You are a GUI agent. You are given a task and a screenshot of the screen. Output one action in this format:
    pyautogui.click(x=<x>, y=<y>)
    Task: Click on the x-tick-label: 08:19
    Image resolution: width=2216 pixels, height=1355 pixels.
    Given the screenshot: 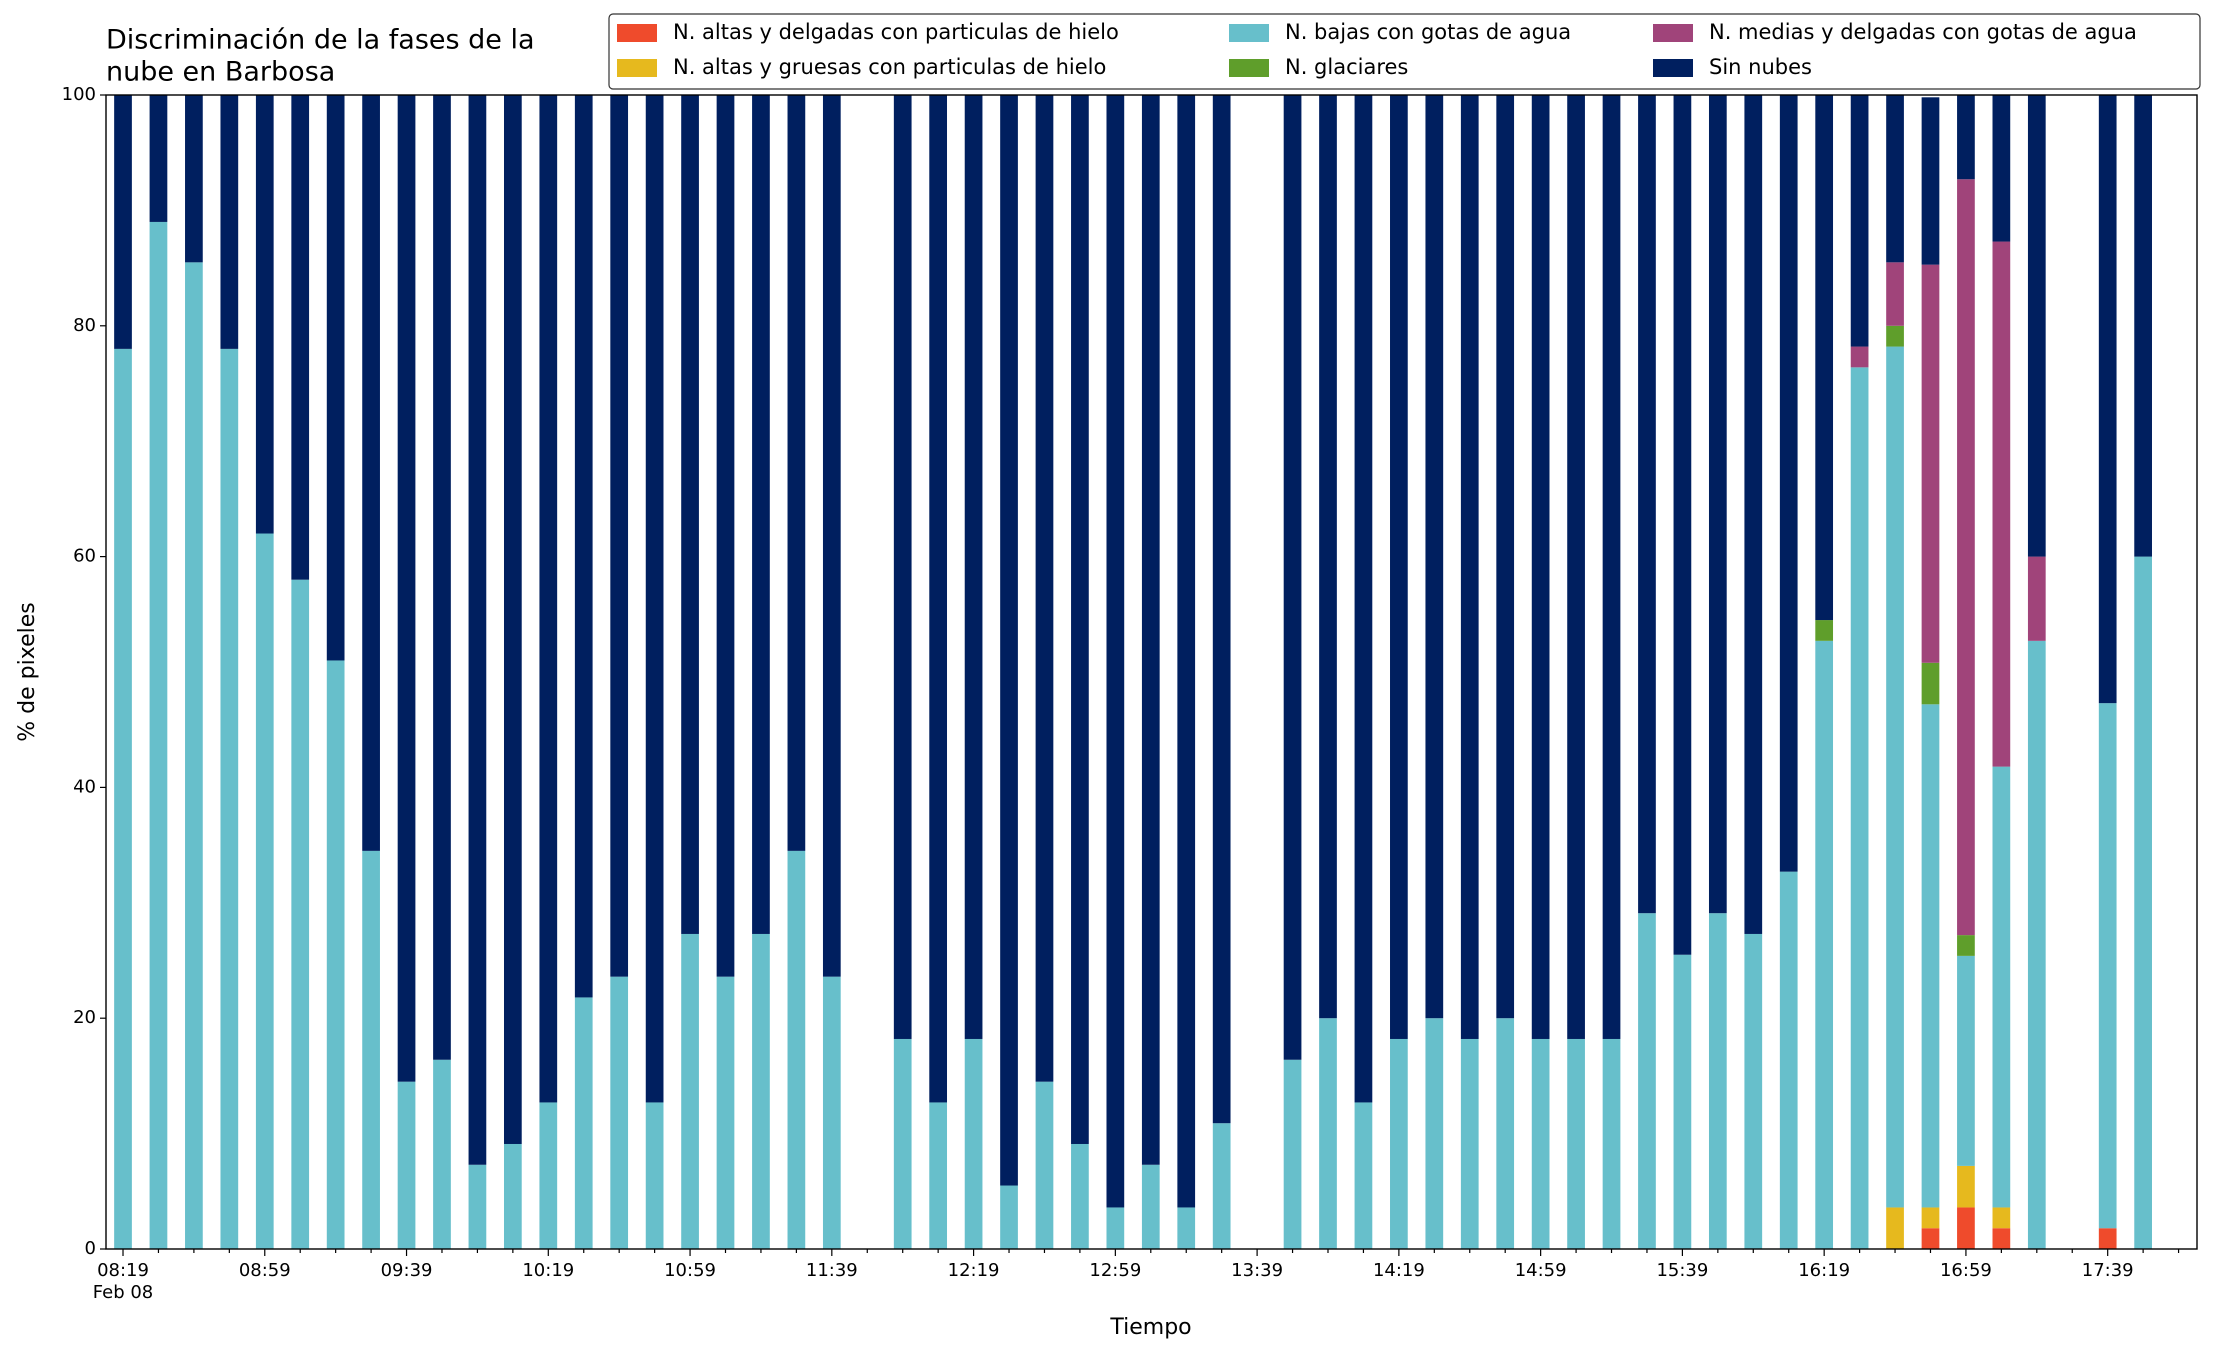 What is the action you would take?
    pyautogui.click(x=123, y=1270)
    